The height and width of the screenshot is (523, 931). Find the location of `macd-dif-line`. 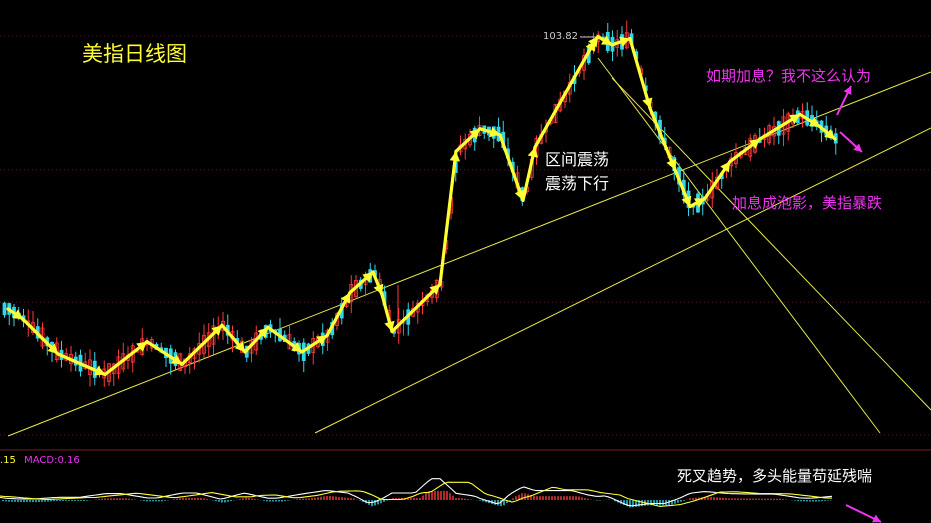

macd-dif-line is located at coordinates (416, 492).